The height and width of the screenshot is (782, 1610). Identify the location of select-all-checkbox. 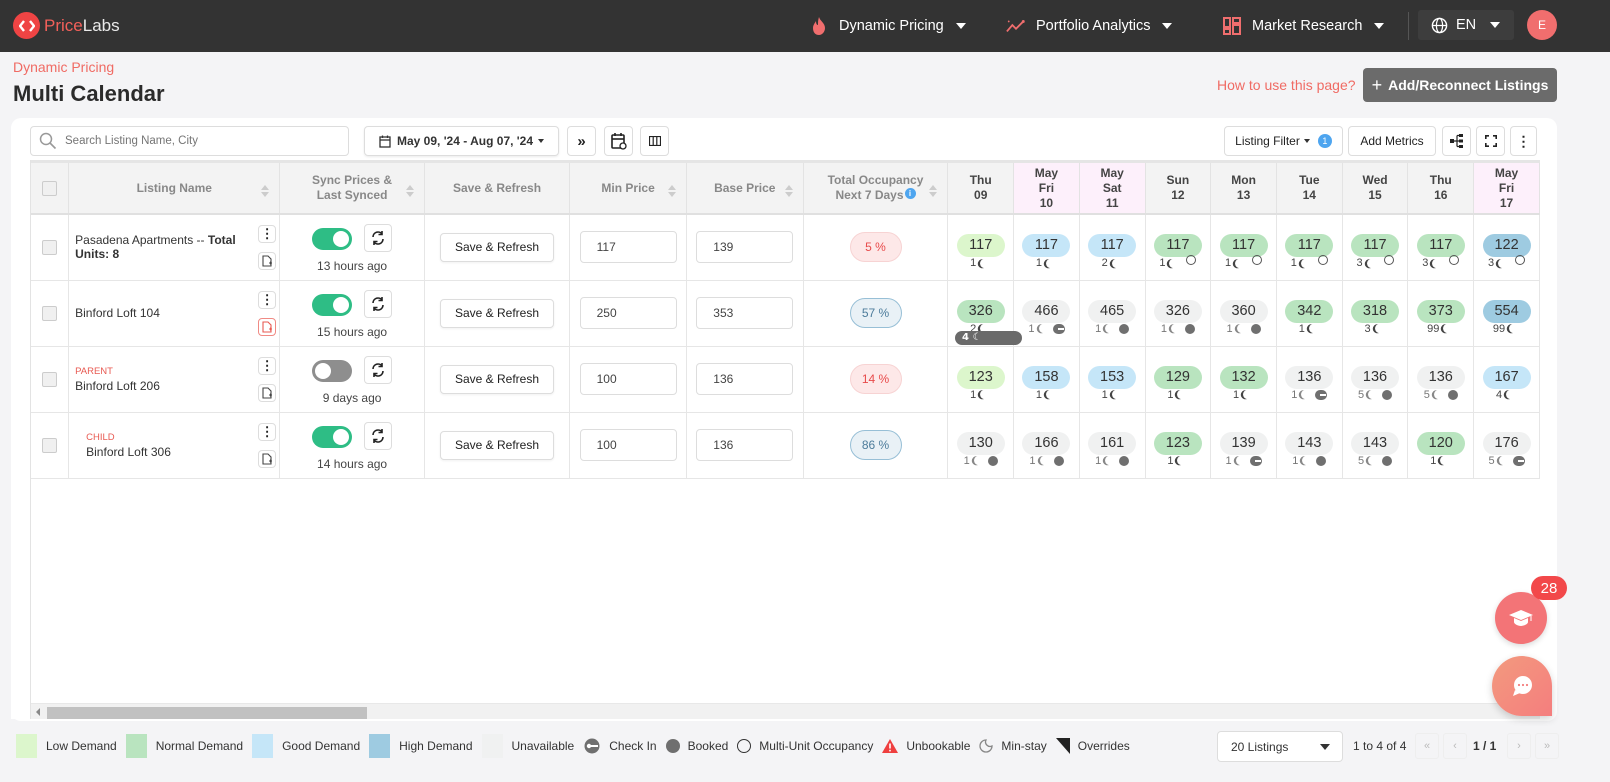
(50, 188).